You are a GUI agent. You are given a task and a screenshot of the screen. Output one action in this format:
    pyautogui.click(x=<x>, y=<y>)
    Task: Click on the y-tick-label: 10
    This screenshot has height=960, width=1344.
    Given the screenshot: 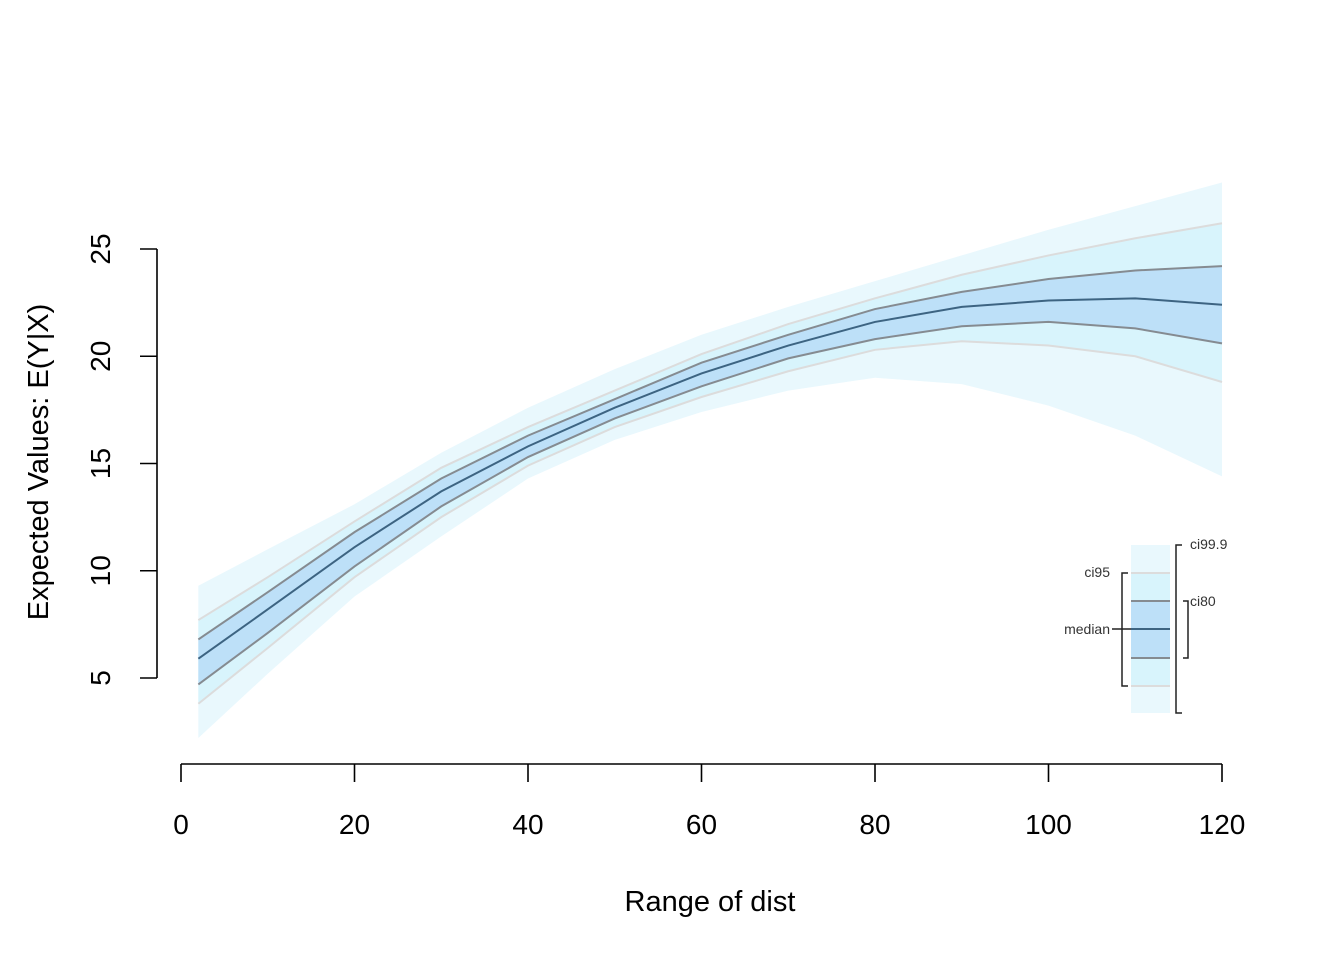 What is the action you would take?
    pyautogui.click(x=100, y=570)
    